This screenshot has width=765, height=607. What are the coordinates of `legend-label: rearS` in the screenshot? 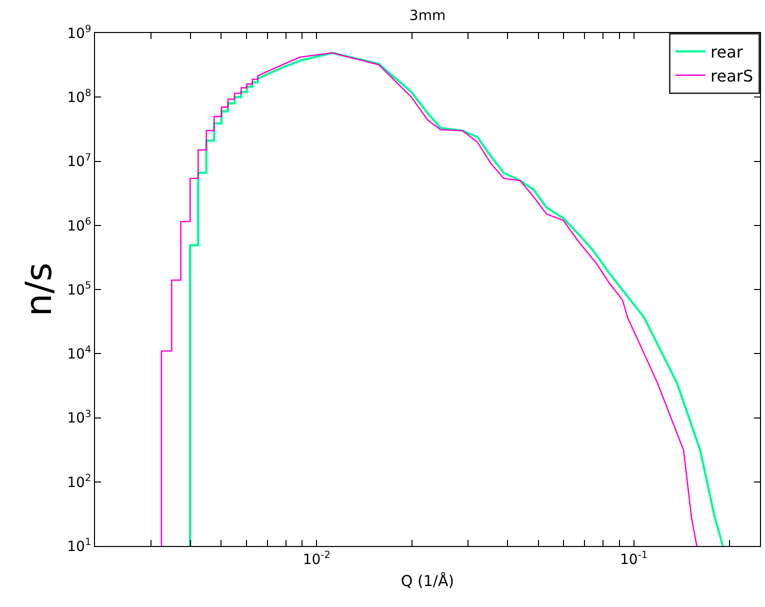 It's located at (732, 76).